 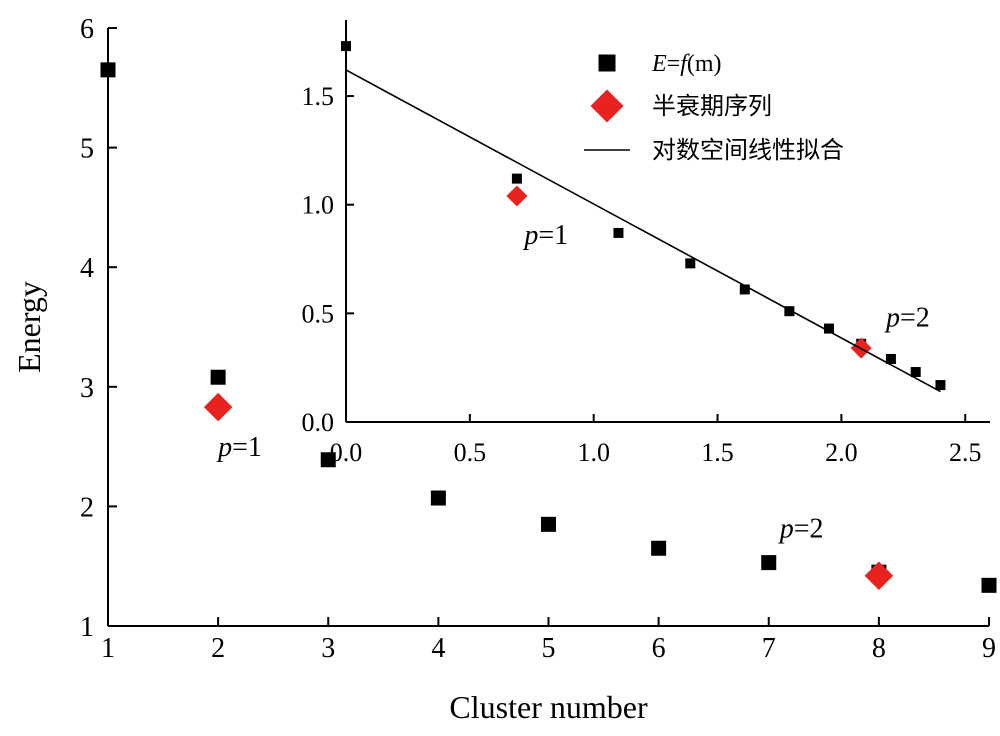 I want to click on legend-diamond-marker, so click(x=607, y=106).